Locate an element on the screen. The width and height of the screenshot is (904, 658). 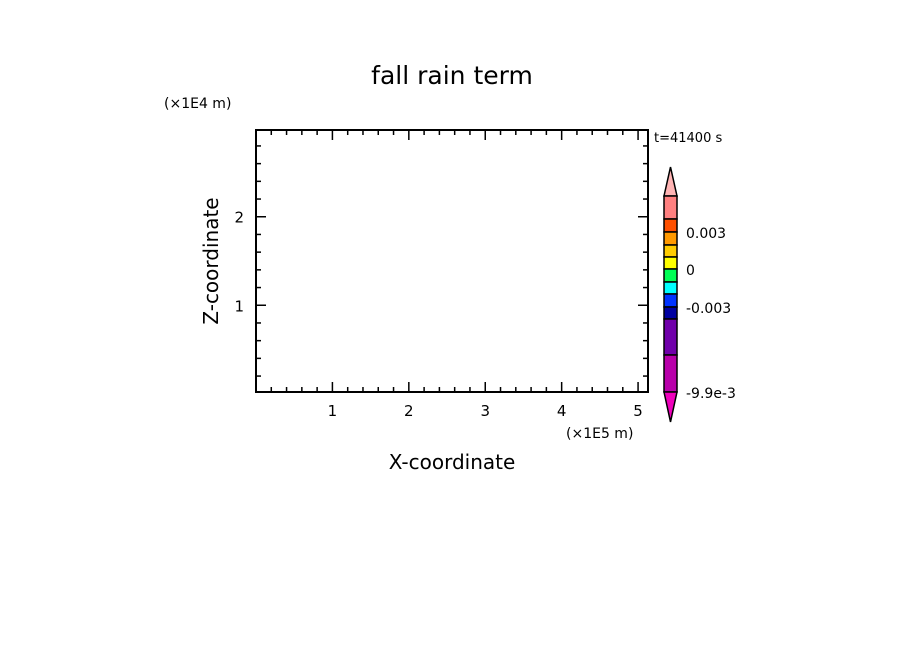
colorbar-extend-top is located at coordinates (670, 181).